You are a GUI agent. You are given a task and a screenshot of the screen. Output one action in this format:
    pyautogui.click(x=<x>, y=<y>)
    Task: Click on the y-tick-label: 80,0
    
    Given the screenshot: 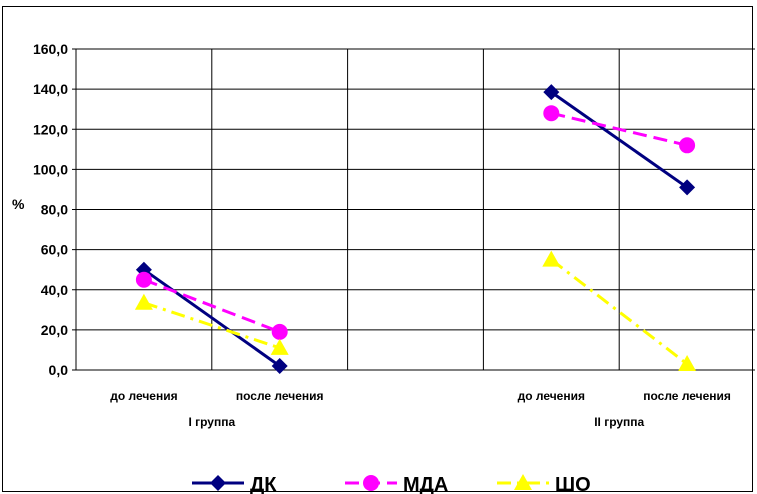 What is the action you would take?
    pyautogui.click(x=54, y=210)
    